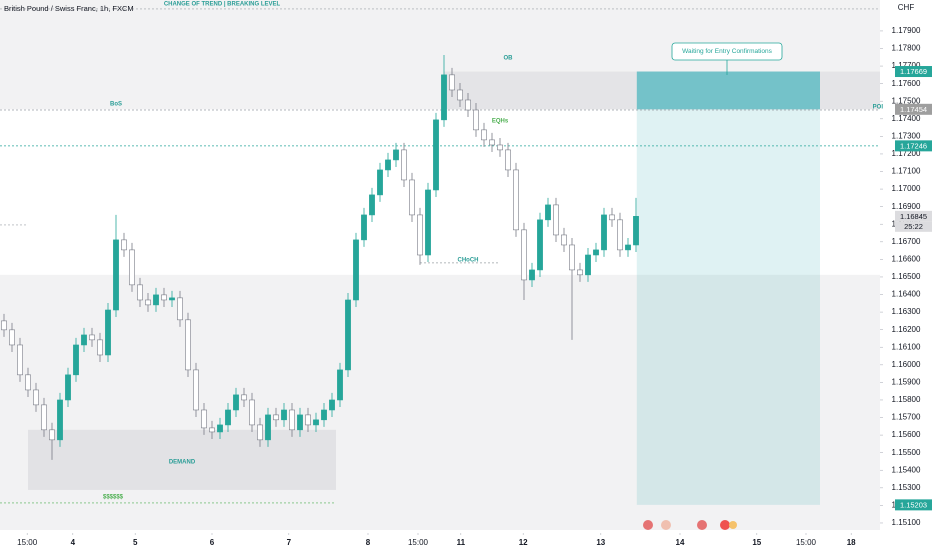 Image resolution: width=932 pixels, height=550 pixels. Describe the element at coordinates (906, 417) in the screenshot. I see `y-tick-label: 1.15700` at that location.